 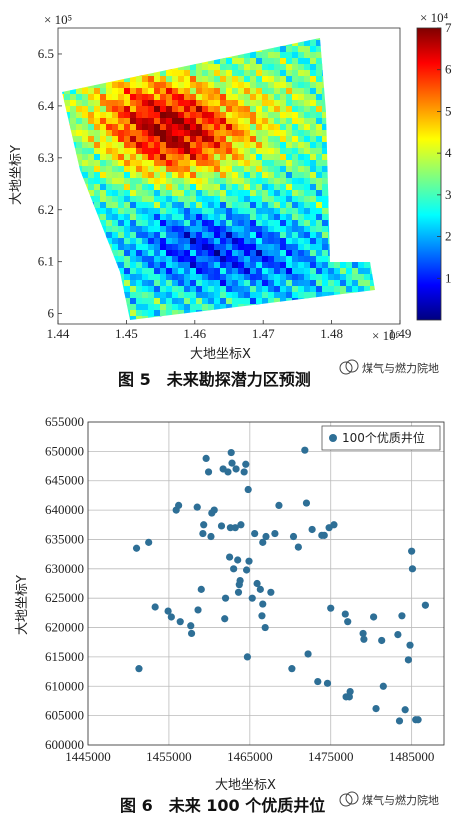 I want to click on heatmap-y-ticks: 66.16.26.36.46.5, so click(x=50, y=183).